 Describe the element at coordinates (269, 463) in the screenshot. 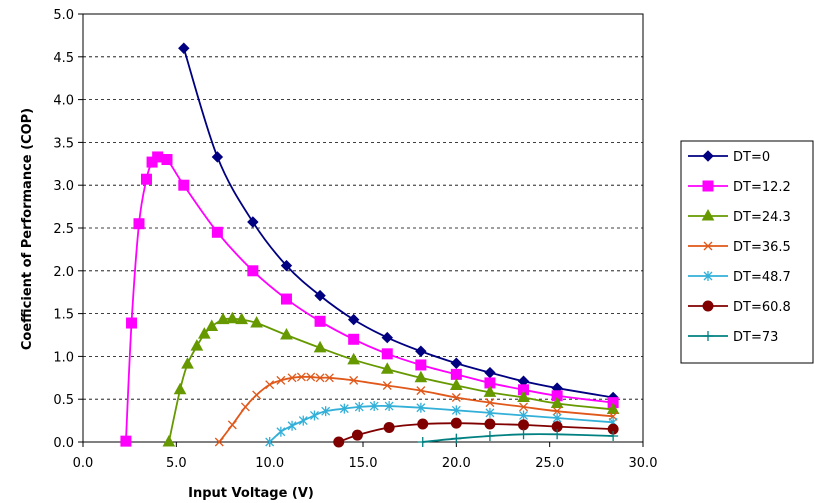

I see `x-tick-label: 10.0` at that location.